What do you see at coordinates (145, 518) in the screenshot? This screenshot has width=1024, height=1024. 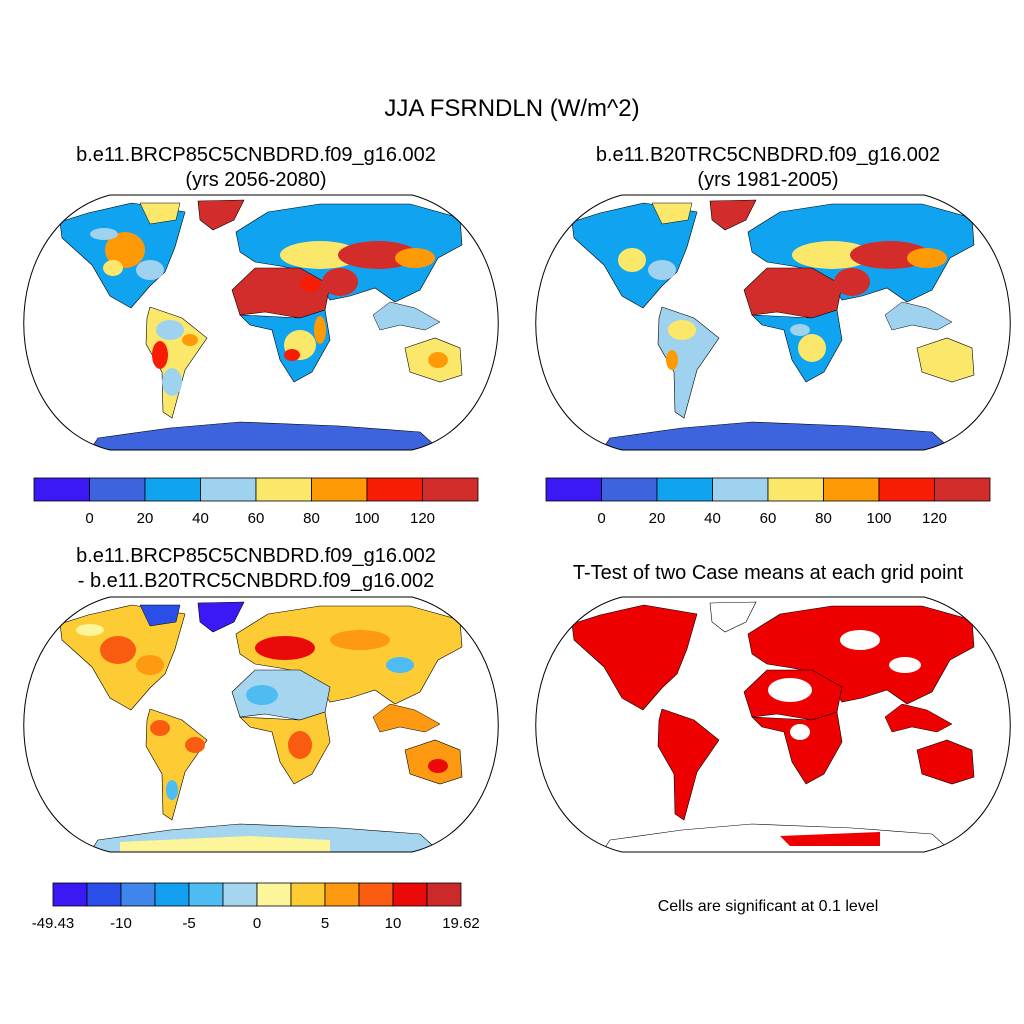 I see `colorbar-case1-tick-label: 20` at bounding box center [145, 518].